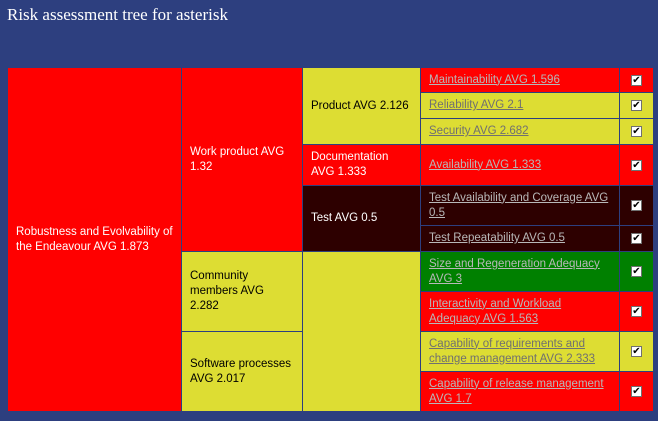 Image resolution: width=658 pixels, height=421 pixels. I want to click on checkbox-requirements-change-management: ✔, so click(636, 351).